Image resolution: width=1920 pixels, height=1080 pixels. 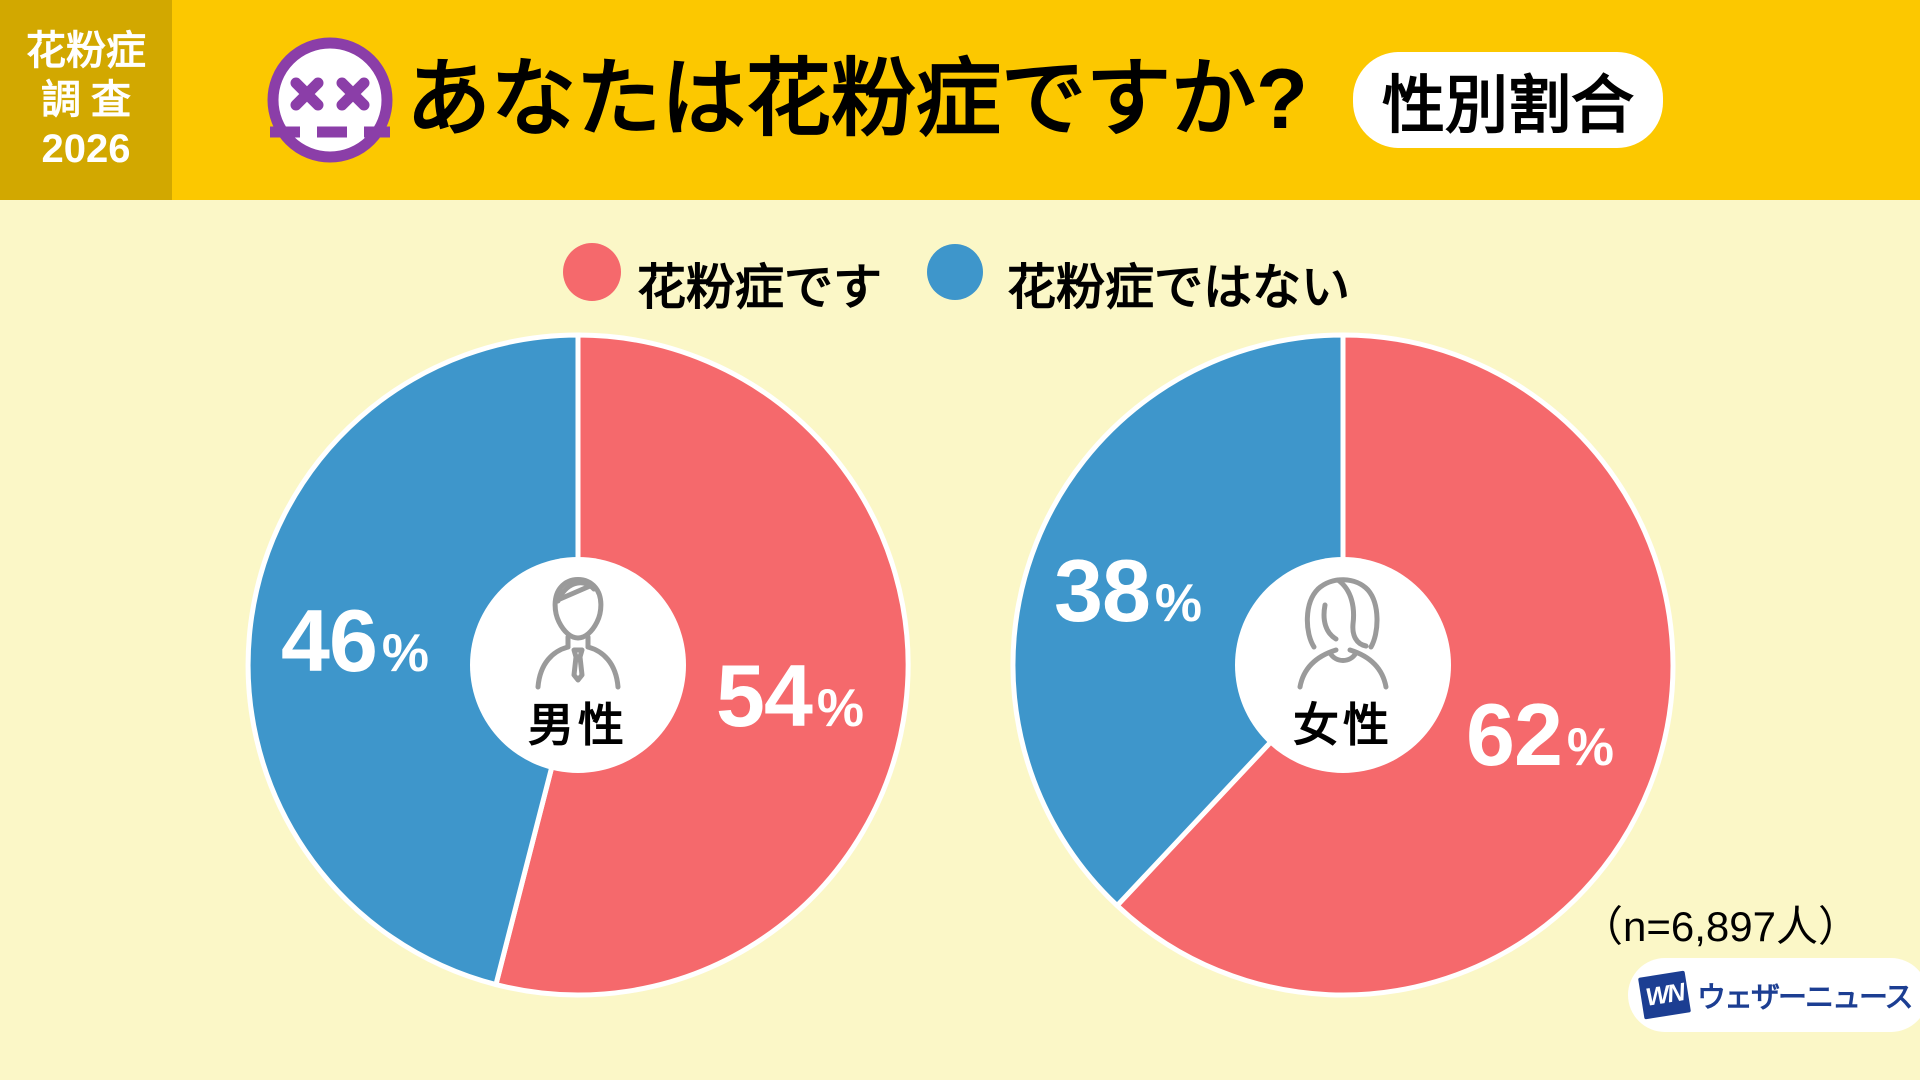 I want to click on pie-hub-female: 女性, so click(x=1343, y=665).